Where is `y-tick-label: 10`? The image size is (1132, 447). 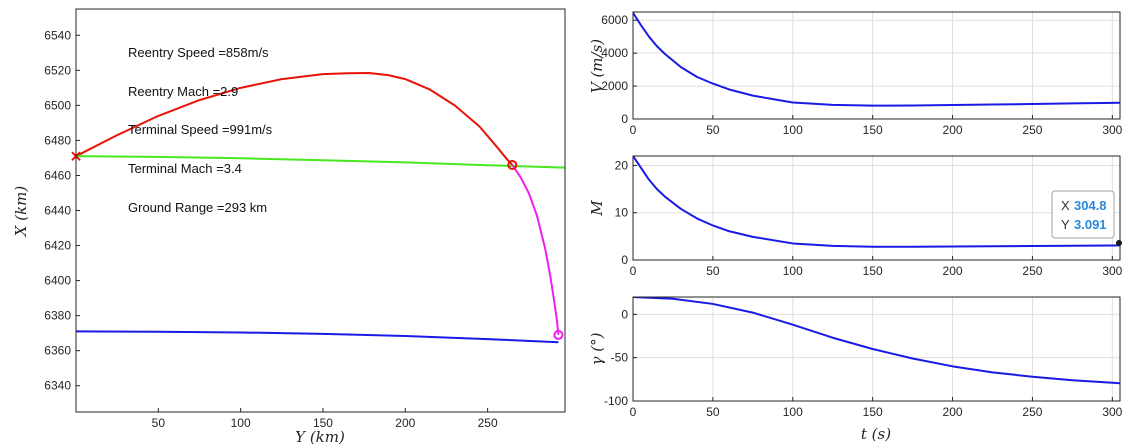
y-tick-label: 10 is located at coordinates (622, 213).